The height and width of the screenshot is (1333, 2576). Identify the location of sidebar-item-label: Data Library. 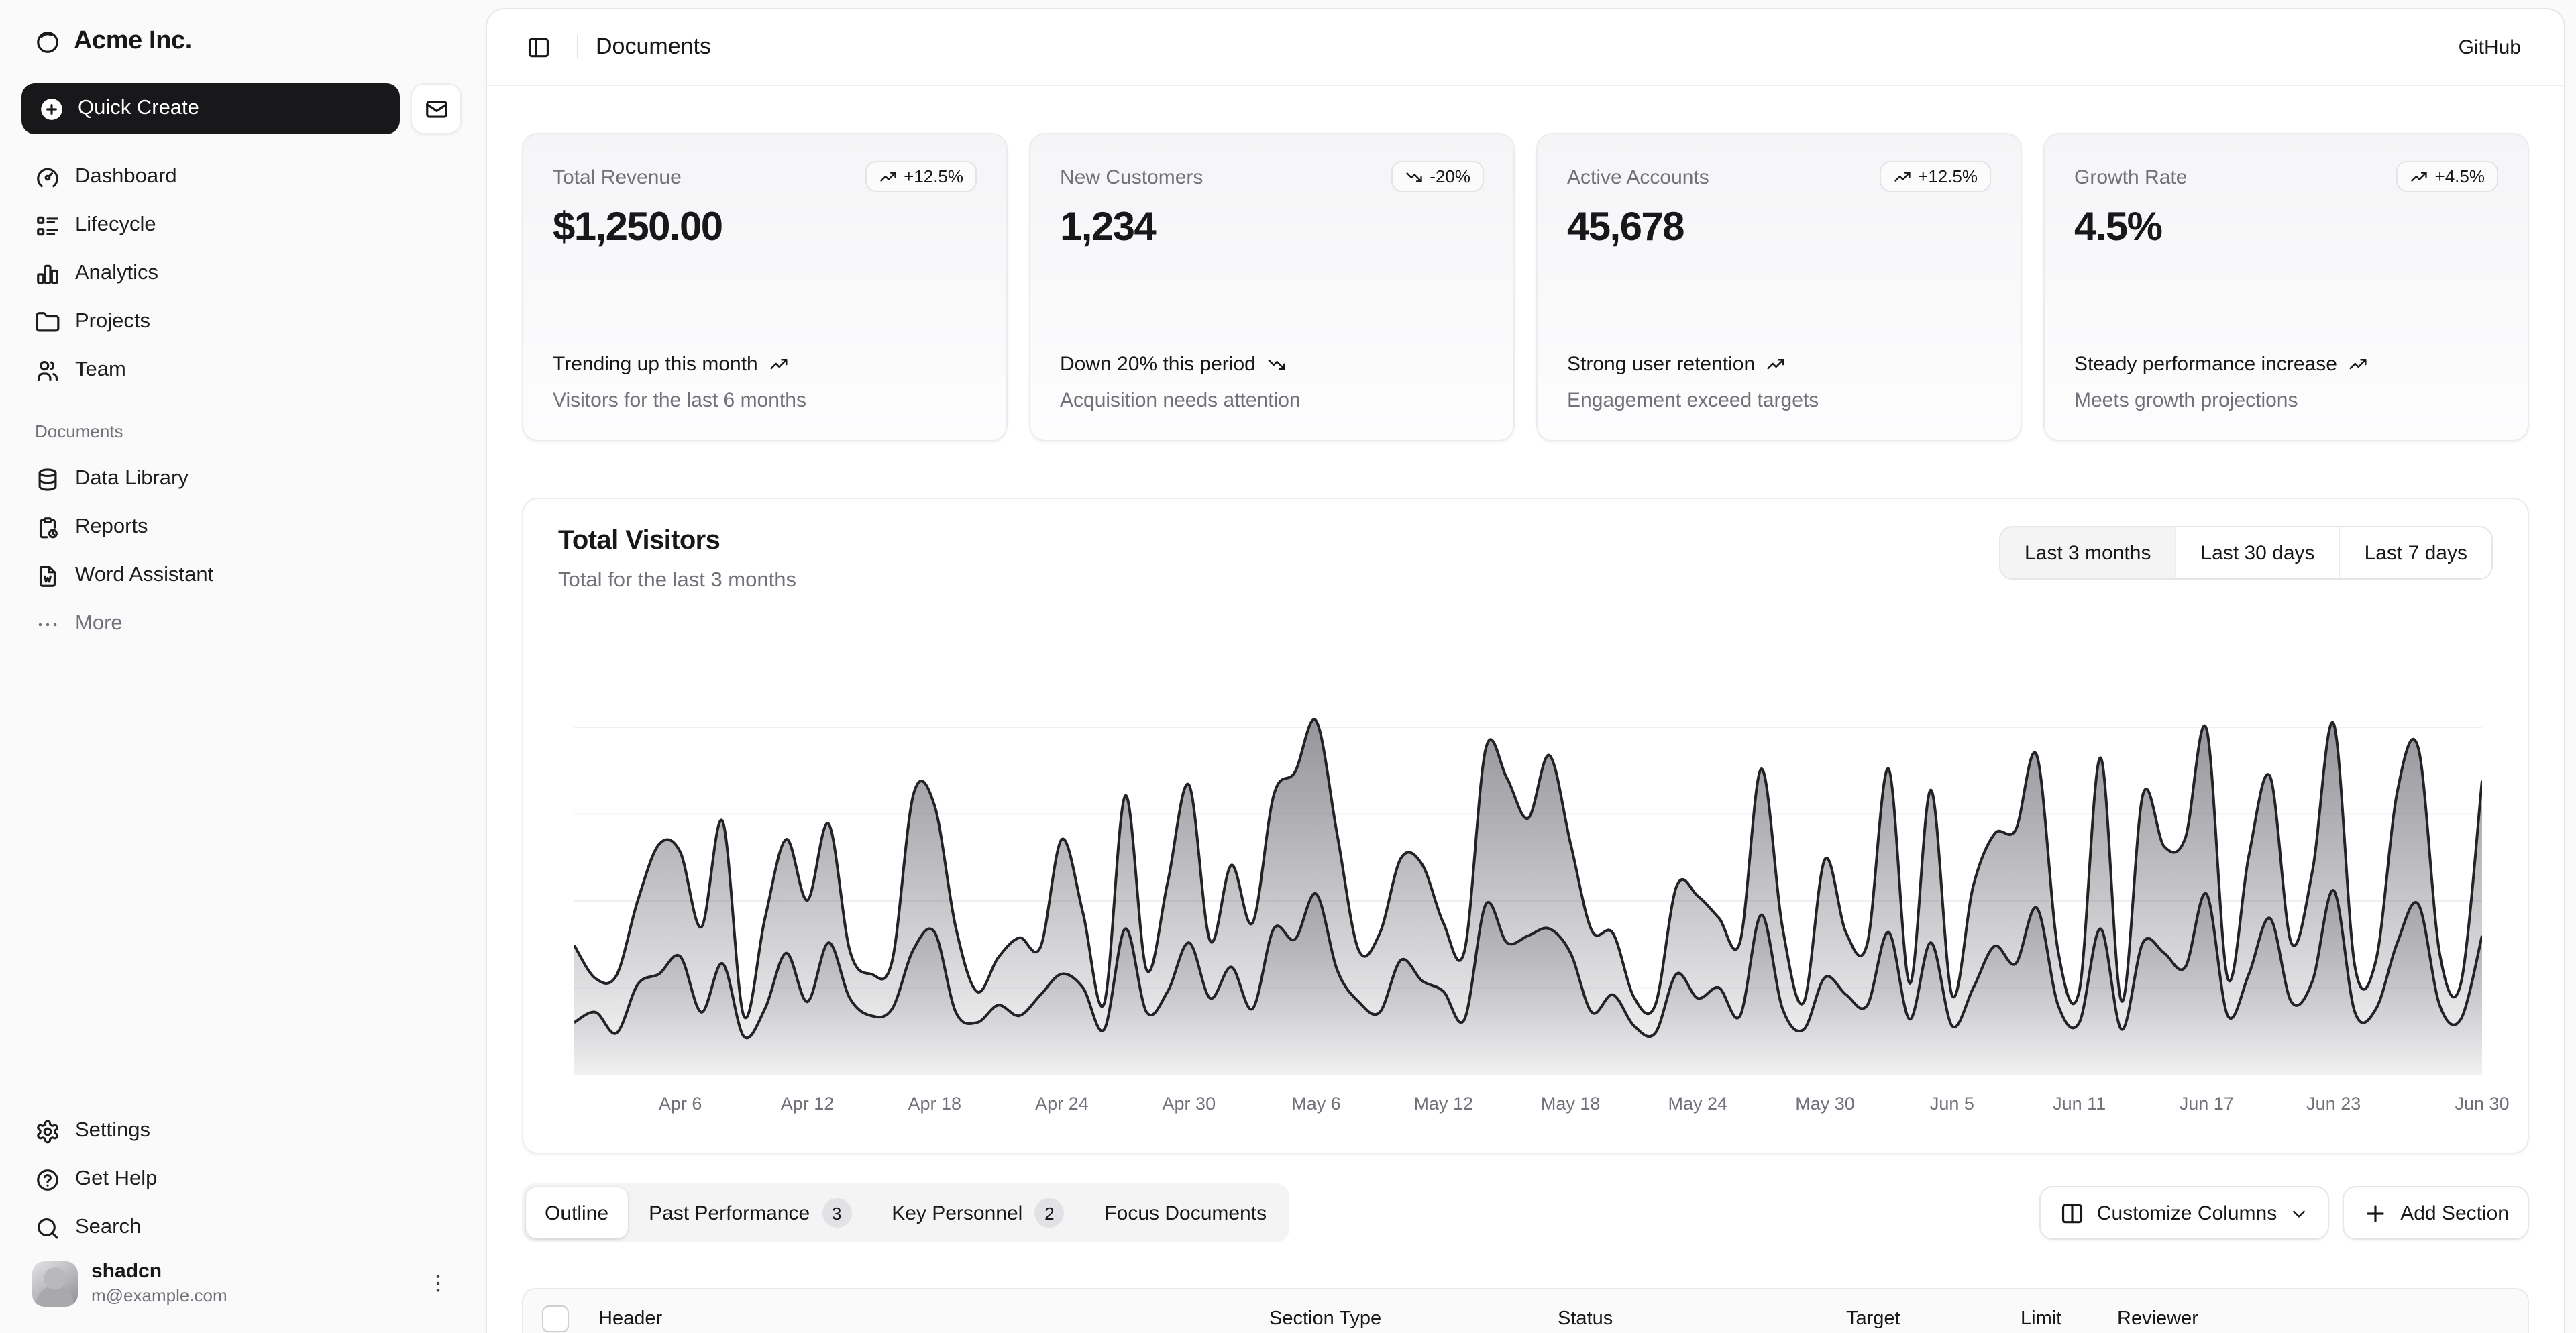
(132, 478).